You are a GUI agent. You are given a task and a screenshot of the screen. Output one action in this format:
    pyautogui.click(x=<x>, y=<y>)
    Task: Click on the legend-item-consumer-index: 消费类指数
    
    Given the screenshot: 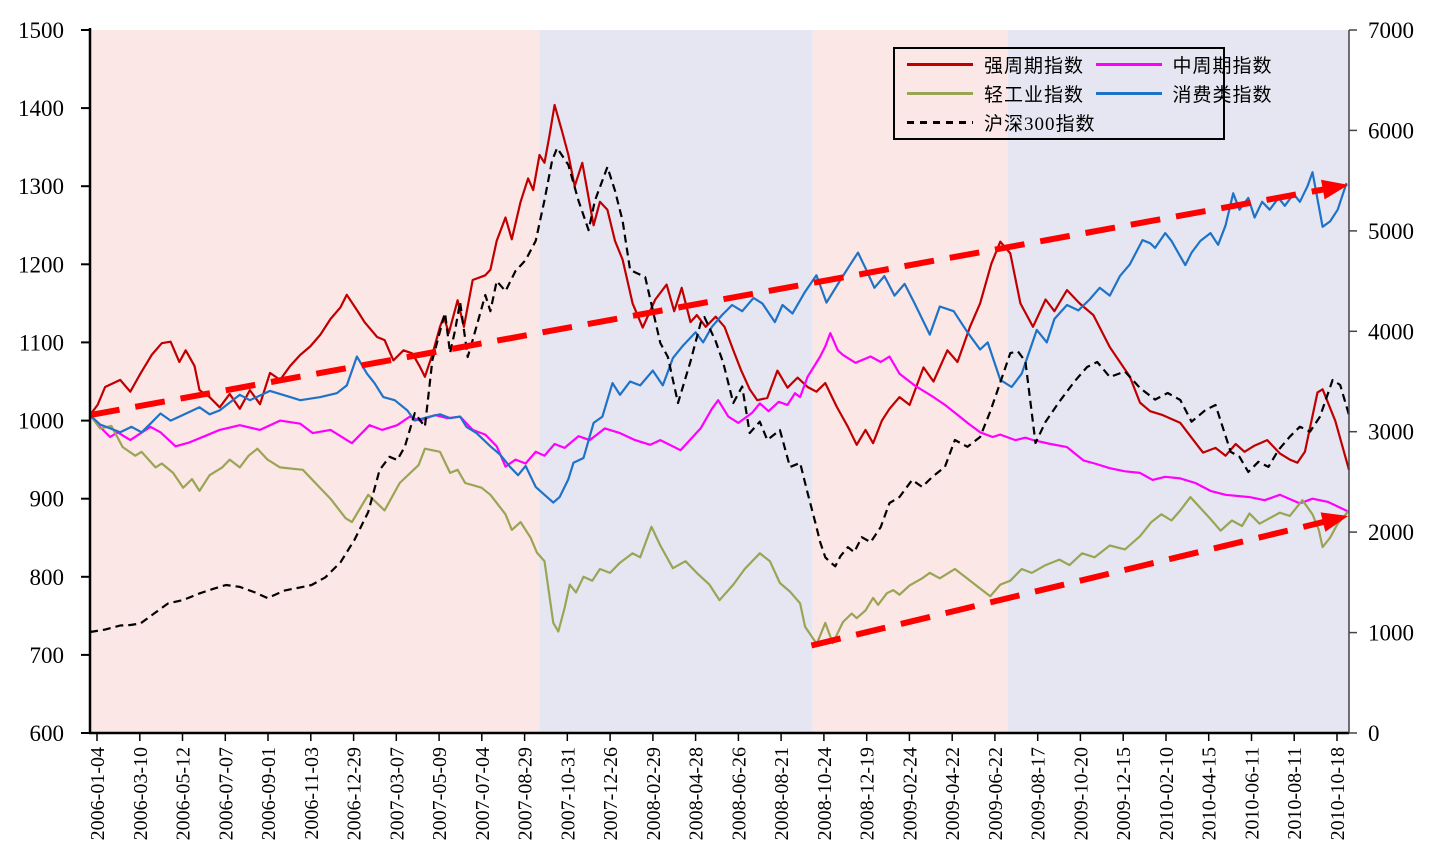 What is the action you would take?
    pyautogui.click(x=1184, y=94)
    